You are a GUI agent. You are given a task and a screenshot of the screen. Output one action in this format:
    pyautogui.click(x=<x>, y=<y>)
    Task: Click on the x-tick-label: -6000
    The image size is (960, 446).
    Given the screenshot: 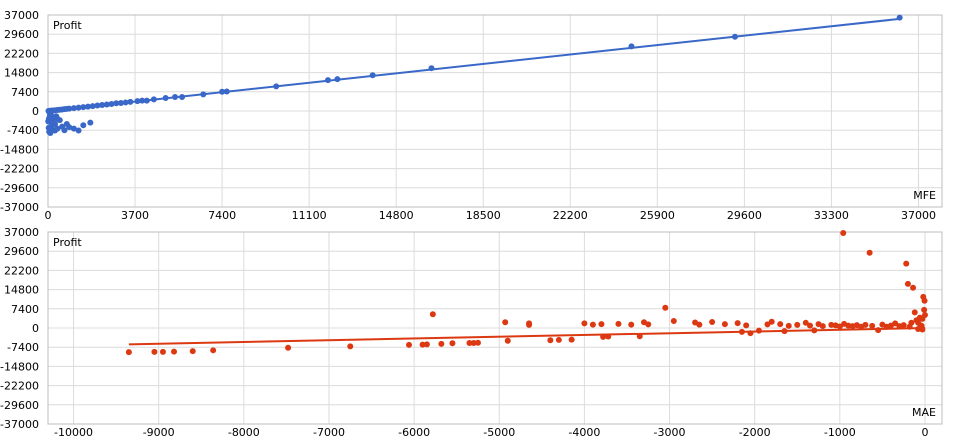 What is the action you would take?
    pyautogui.click(x=414, y=432)
    